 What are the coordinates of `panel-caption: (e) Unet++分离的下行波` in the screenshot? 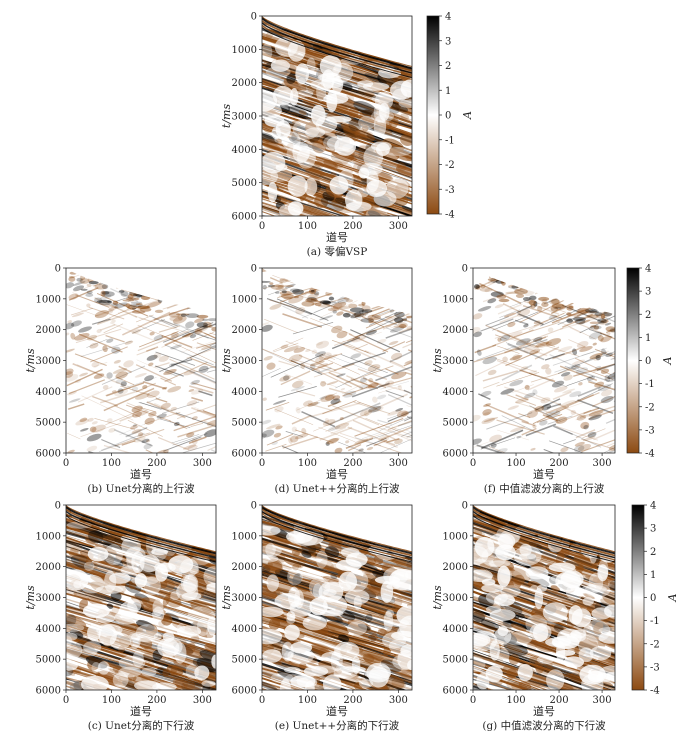 It's located at (337, 725).